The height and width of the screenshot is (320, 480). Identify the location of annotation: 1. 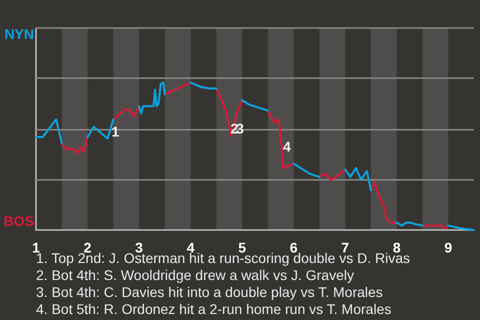
(115, 132).